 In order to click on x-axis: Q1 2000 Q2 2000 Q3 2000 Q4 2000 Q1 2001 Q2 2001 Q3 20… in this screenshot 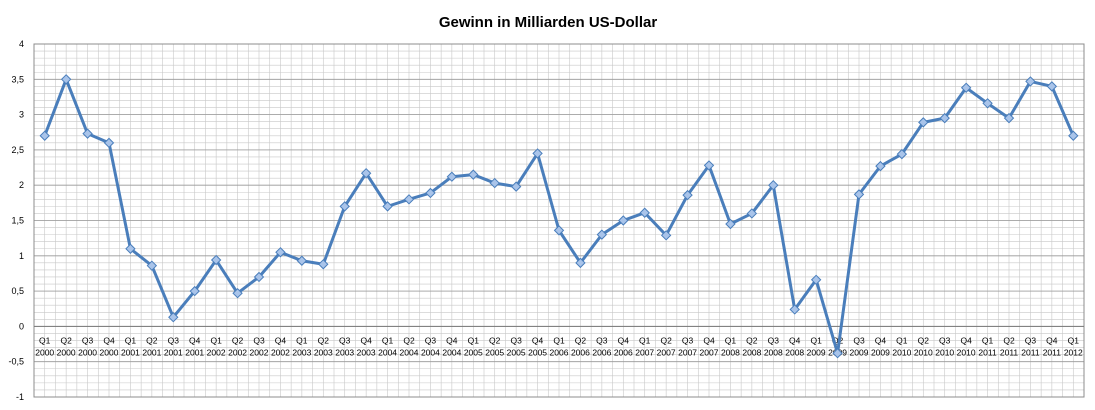, I will do `click(559, 346)`.